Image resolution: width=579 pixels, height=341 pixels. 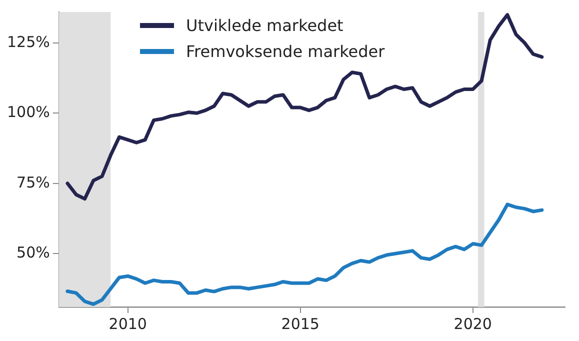 I want to click on x-tick-label: 2015, so click(x=300, y=323).